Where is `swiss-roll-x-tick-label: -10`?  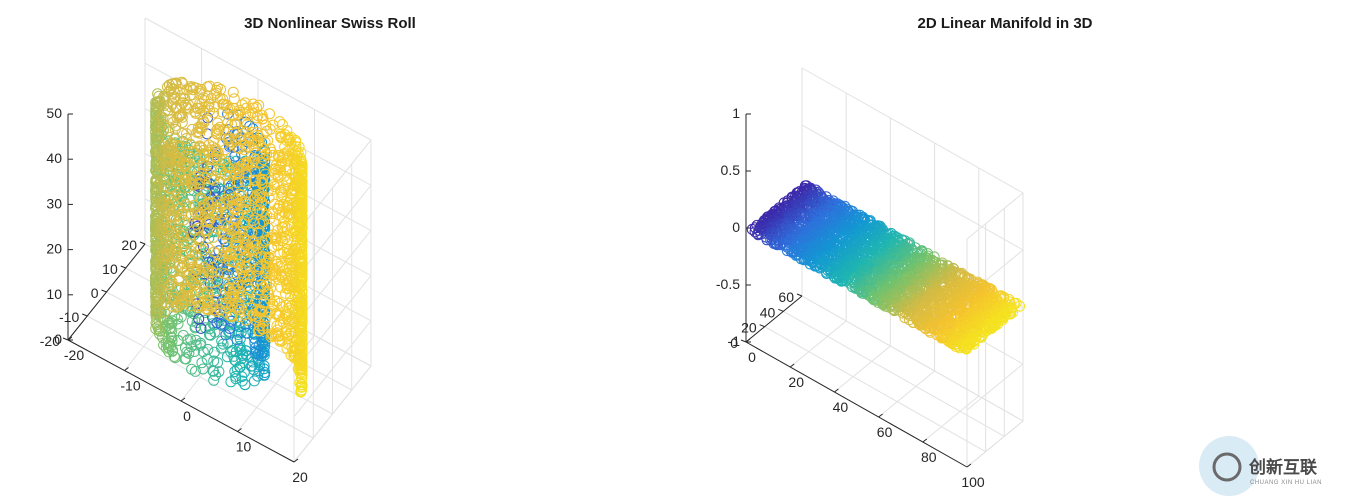 swiss-roll-x-tick-label: -10 is located at coordinates (130, 386).